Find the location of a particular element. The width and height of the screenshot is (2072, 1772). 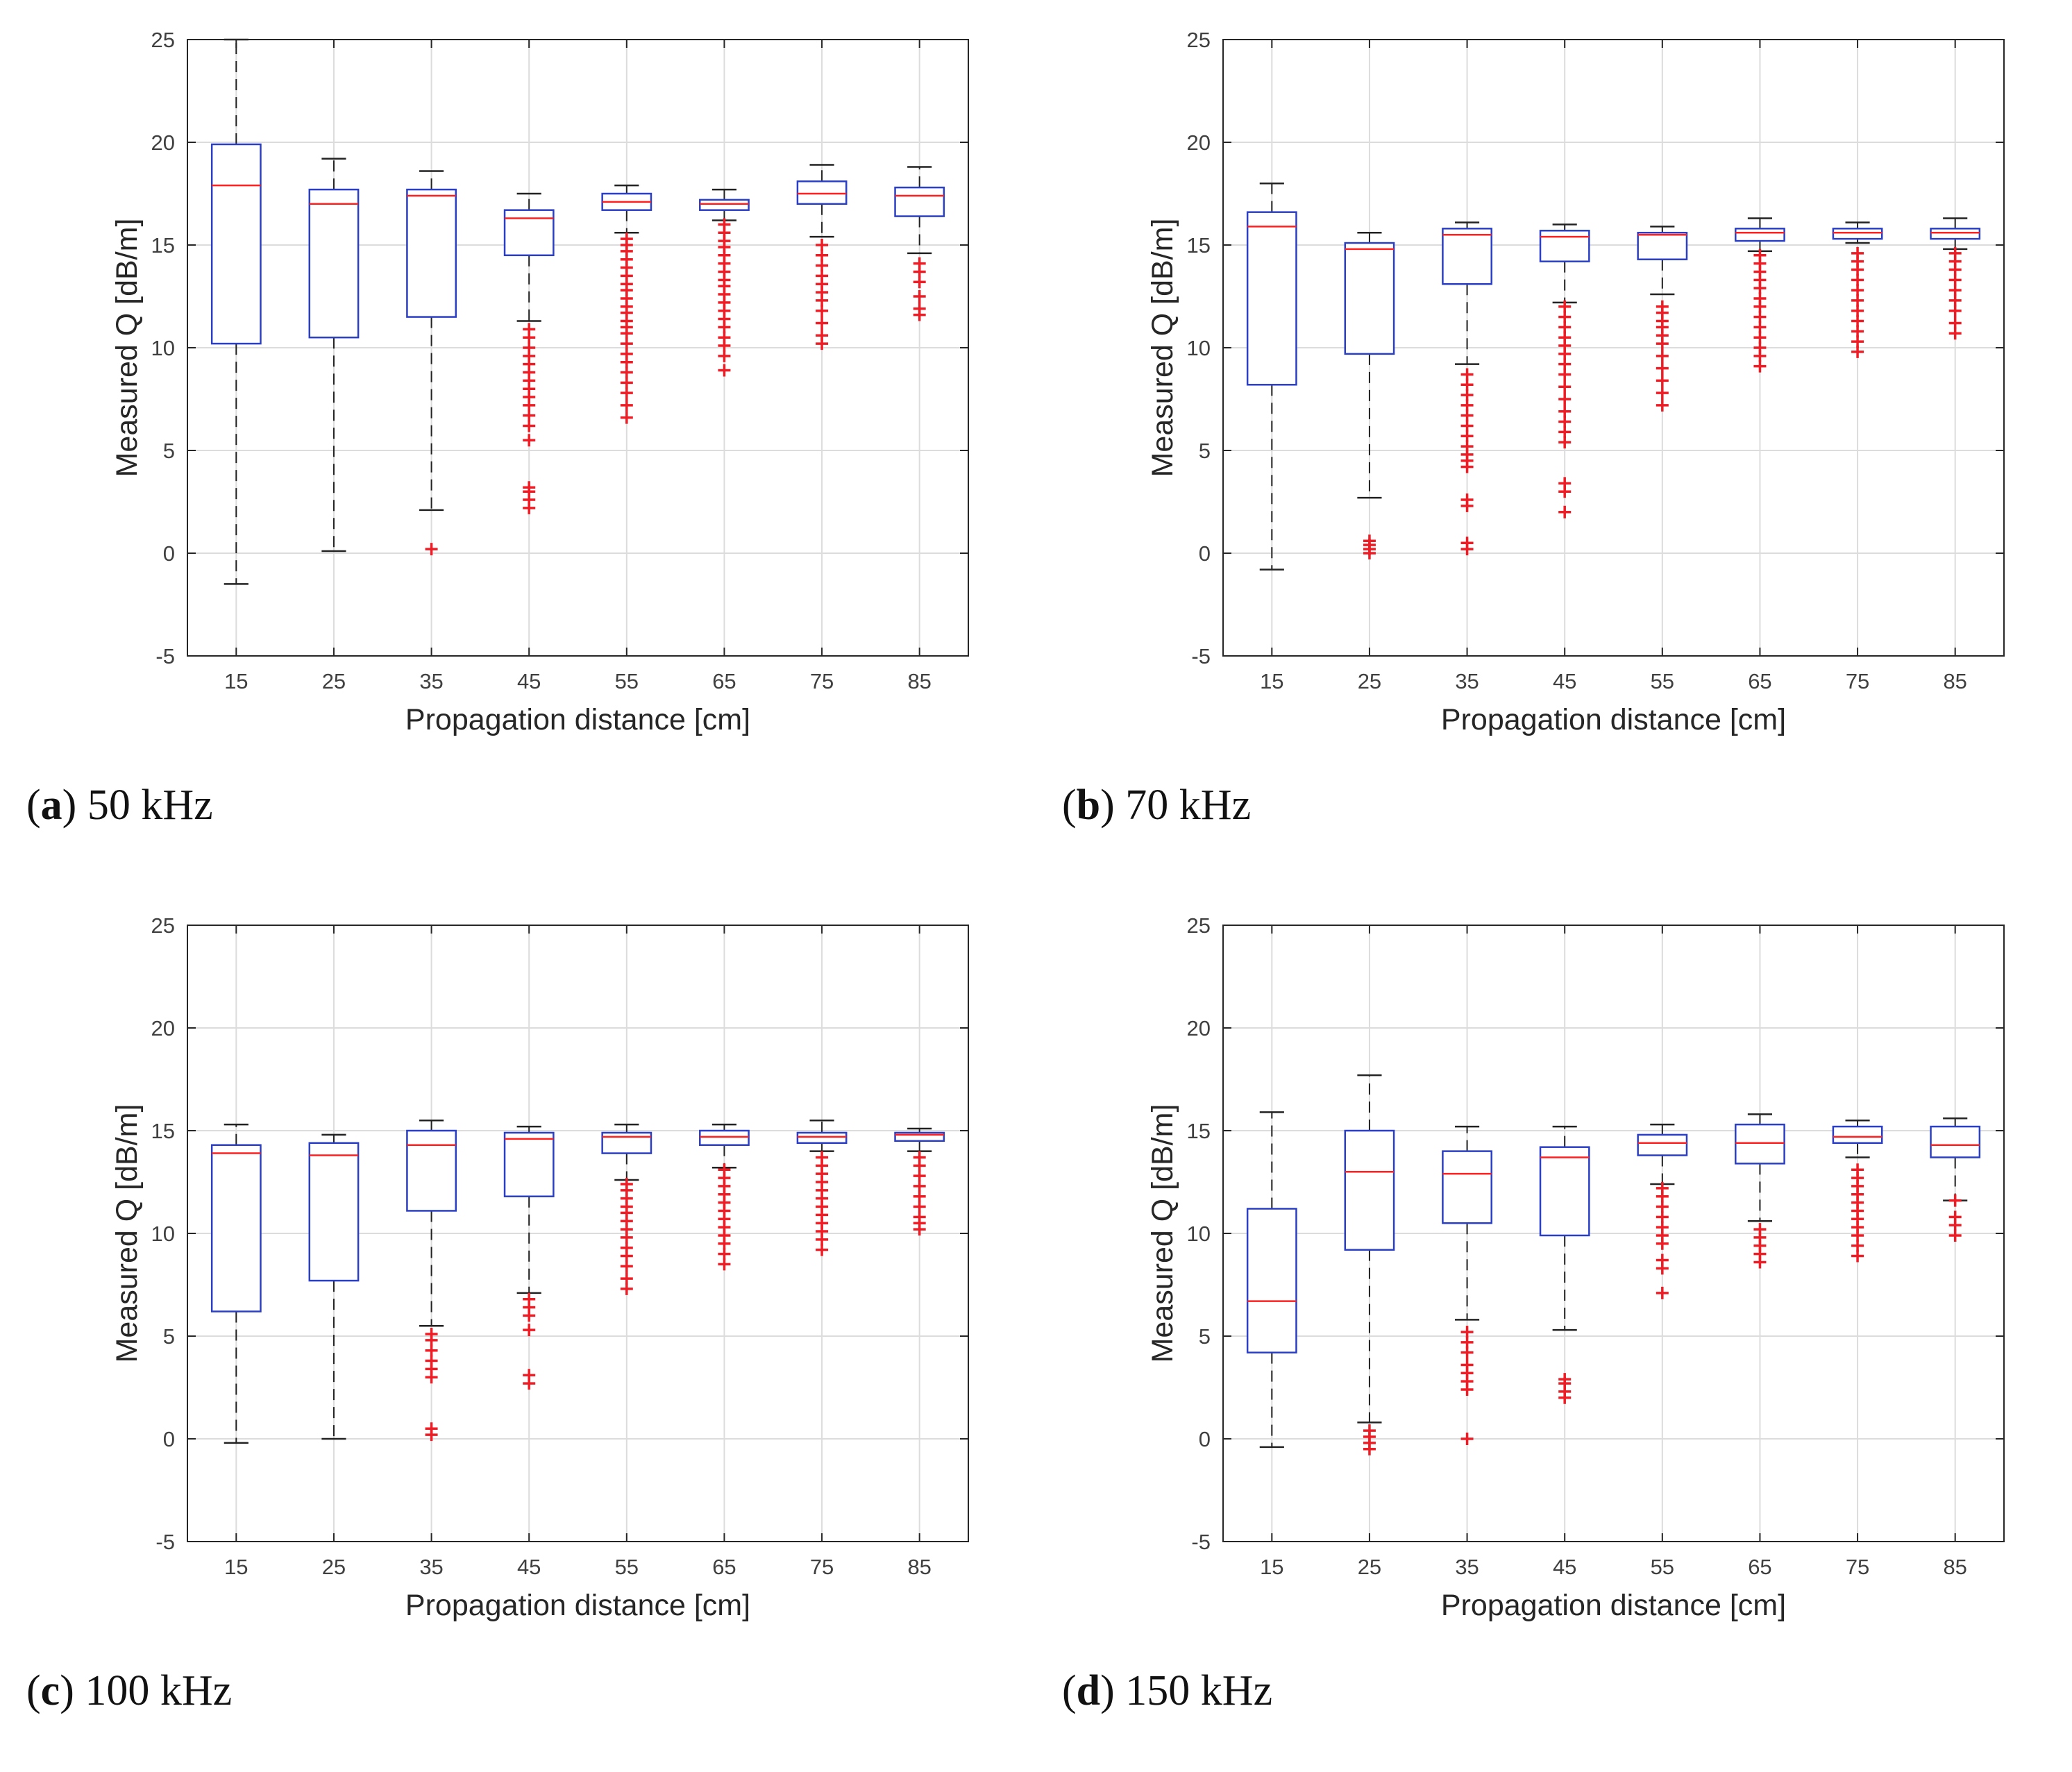

y-tick-label: -5 is located at coordinates (1201, 1542).